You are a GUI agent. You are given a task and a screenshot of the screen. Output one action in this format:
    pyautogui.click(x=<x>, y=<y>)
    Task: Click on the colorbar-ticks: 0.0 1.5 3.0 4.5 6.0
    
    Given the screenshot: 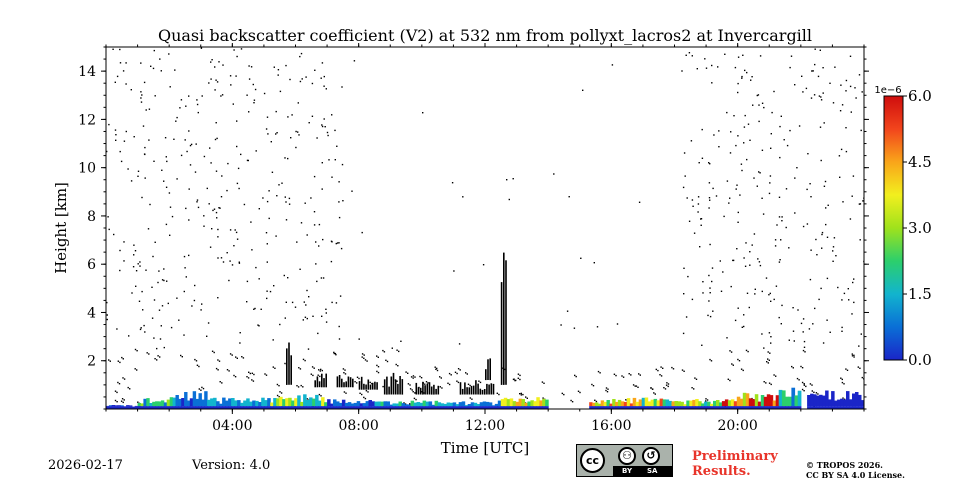 What is the action you would take?
    pyautogui.click(x=917, y=228)
    